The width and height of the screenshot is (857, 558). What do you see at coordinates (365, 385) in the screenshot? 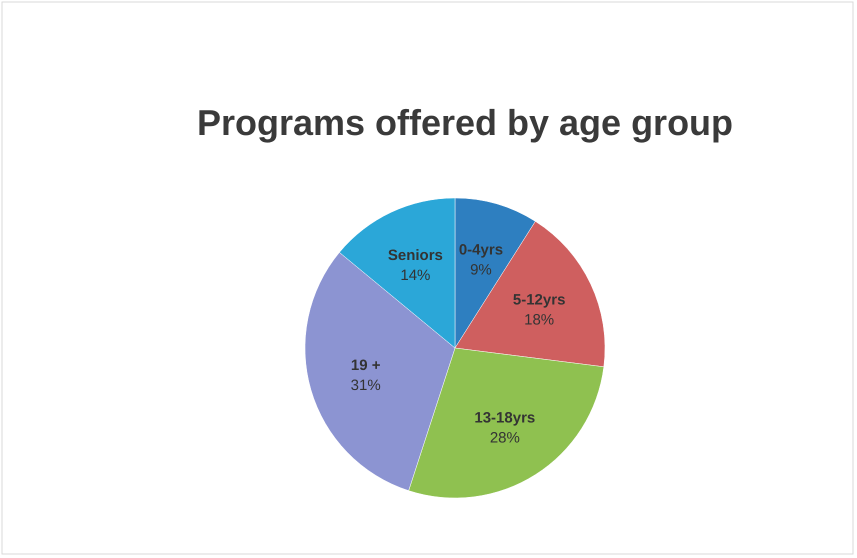
I see `data-label: 31%` at bounding box center [365, 385].